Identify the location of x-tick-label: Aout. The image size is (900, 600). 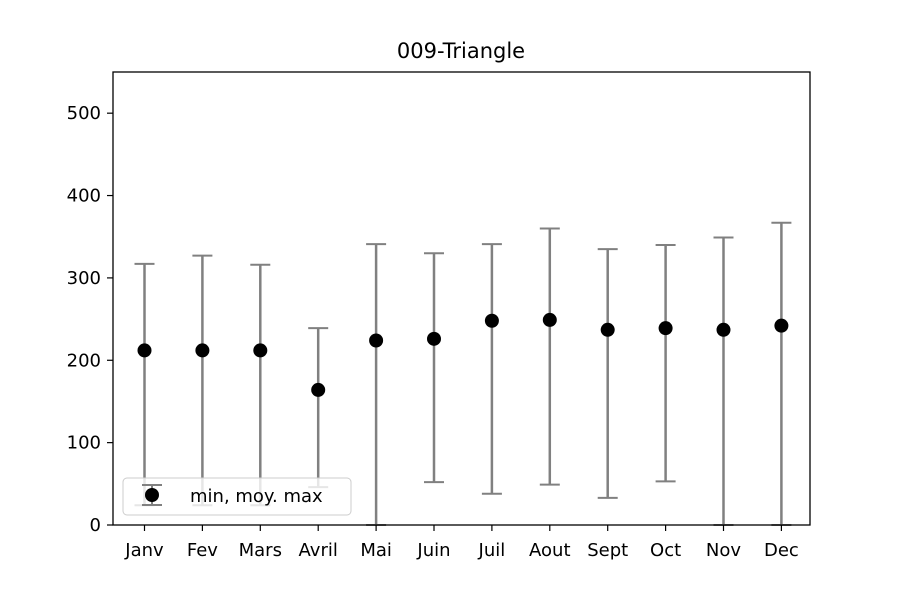
(549, 550).